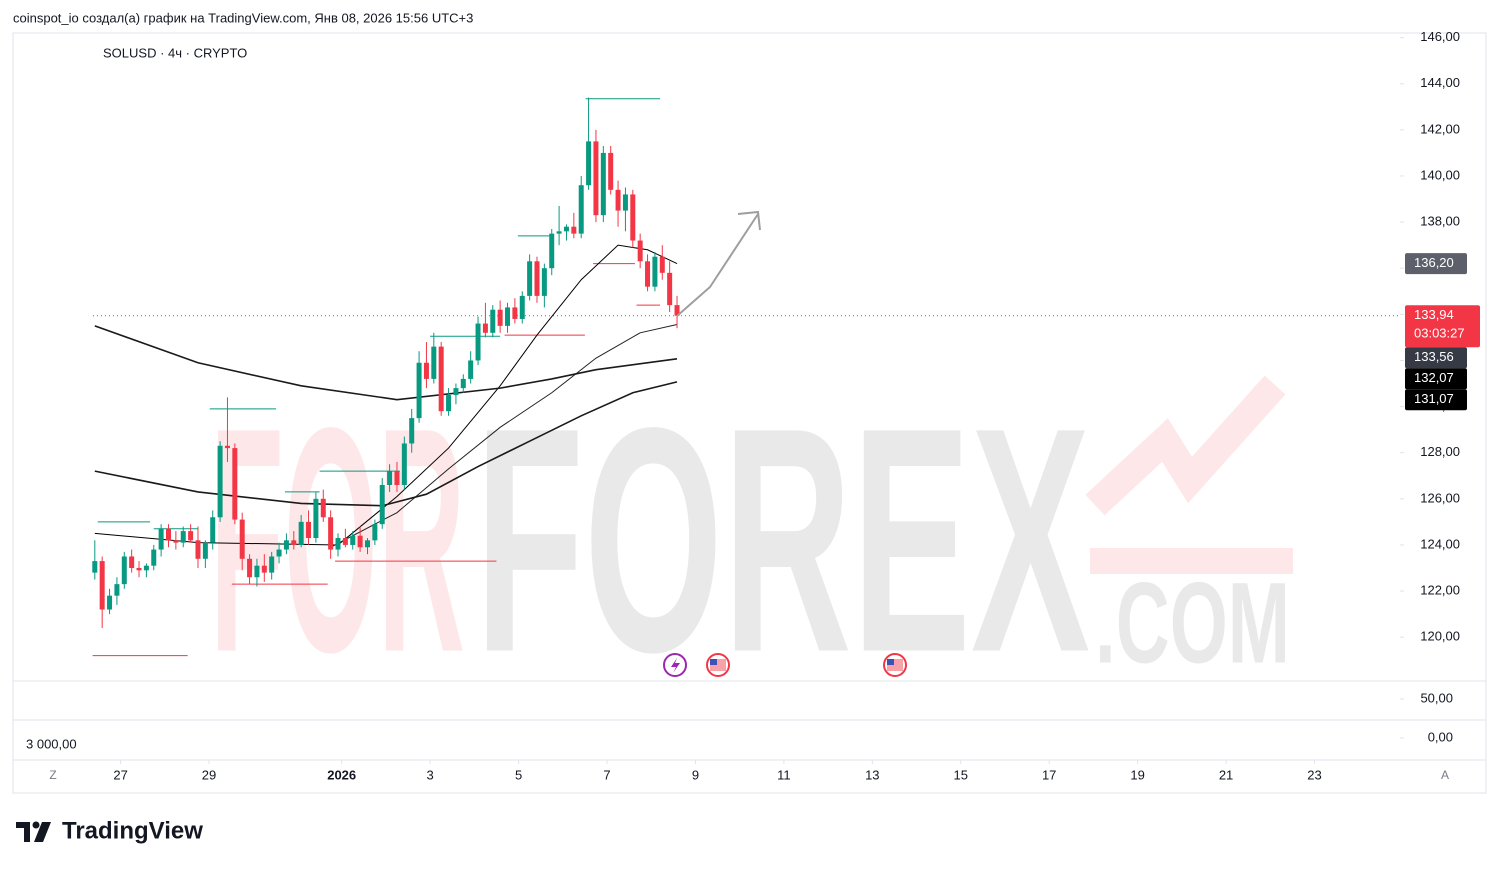 The image size is (1499, 869). I want to click on price-label: 133,94, so click(1434, 314).